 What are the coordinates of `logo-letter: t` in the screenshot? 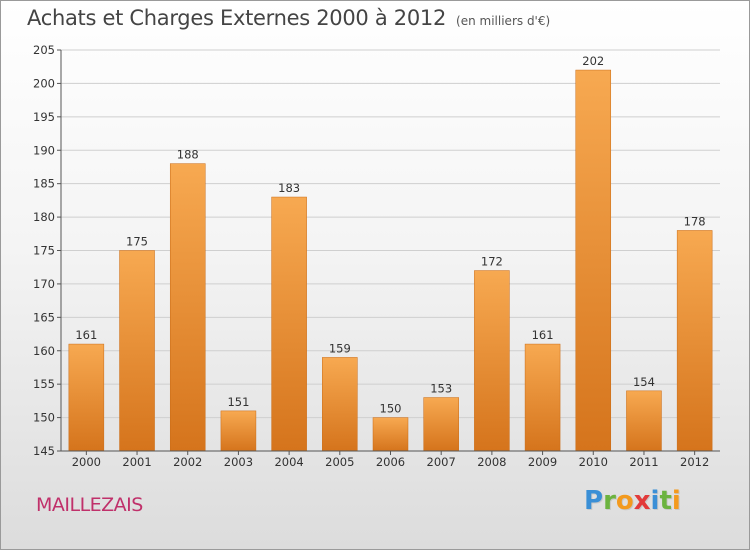 It's located at (665, 501).